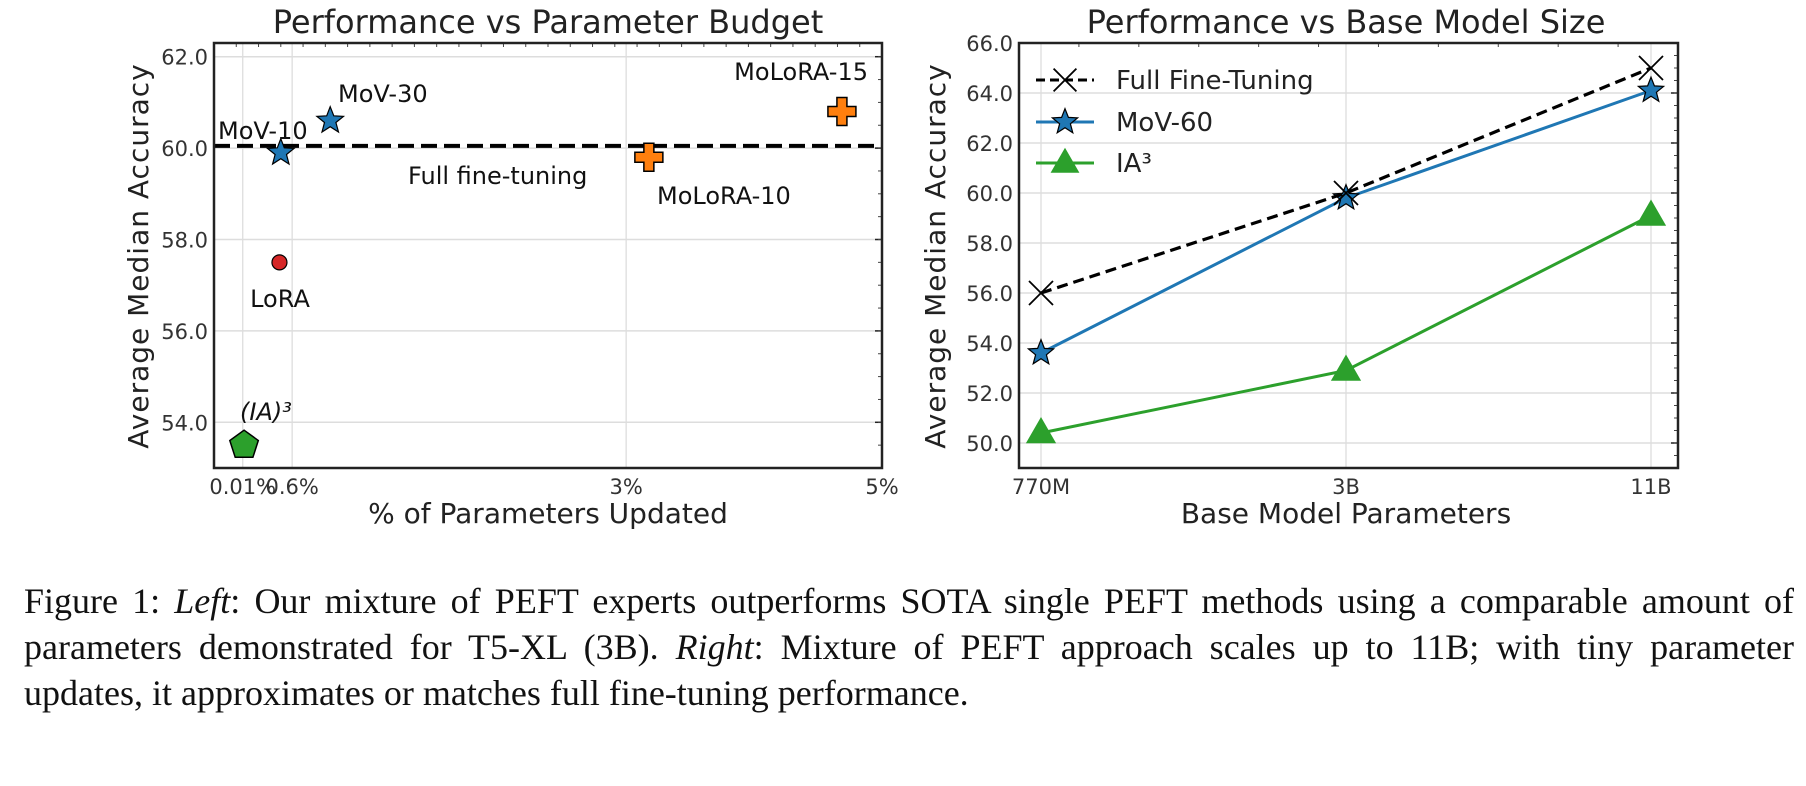 The image size is (1806, 786). Describe the element at coordinates (801, 72) in the screenshot. I see `point-label: MoLoRA-15` at that location.